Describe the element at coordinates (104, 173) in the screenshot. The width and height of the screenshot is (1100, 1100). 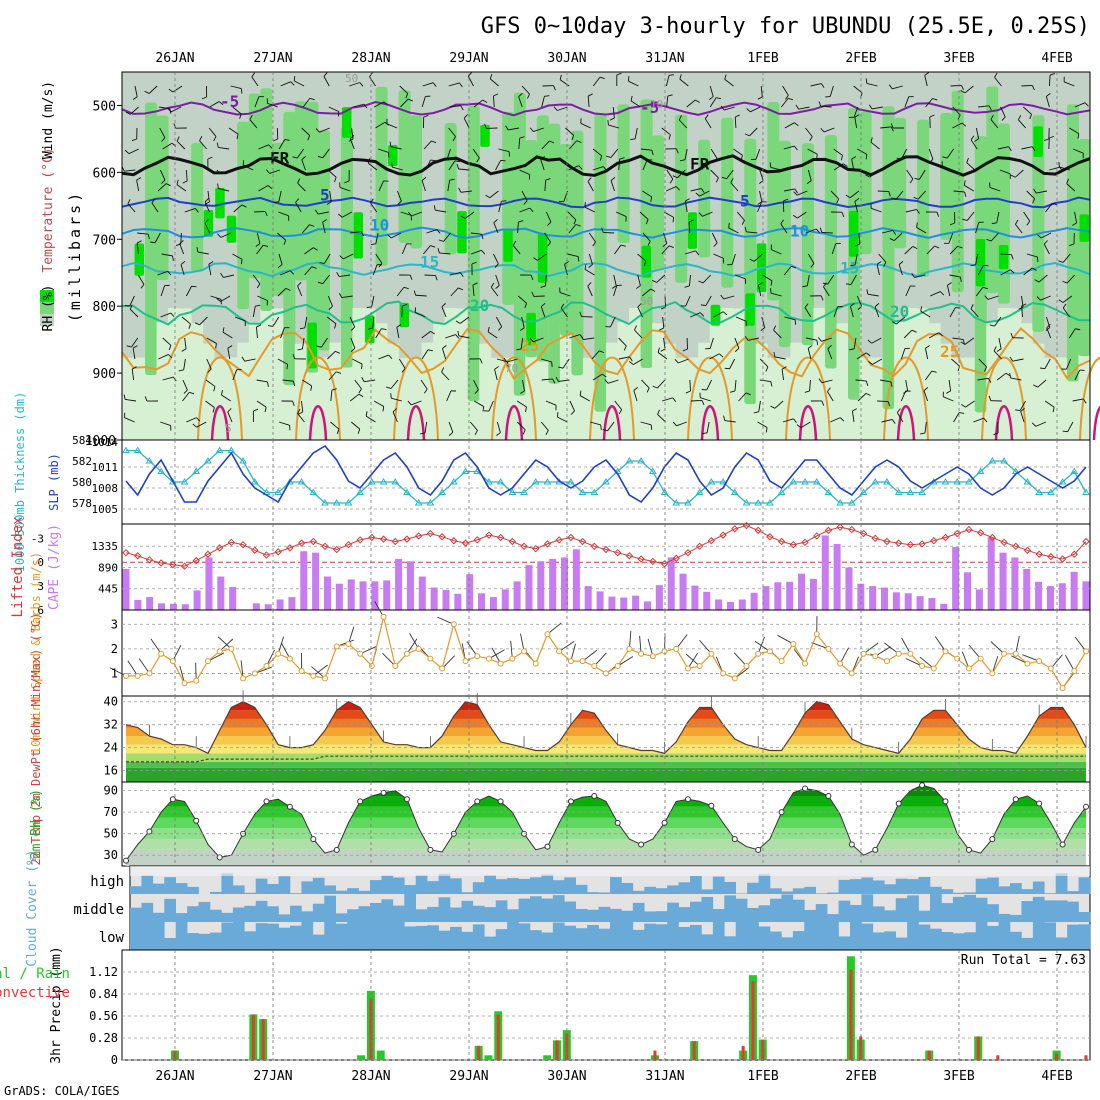
I see `pressure-tick-label: 600` at that location.